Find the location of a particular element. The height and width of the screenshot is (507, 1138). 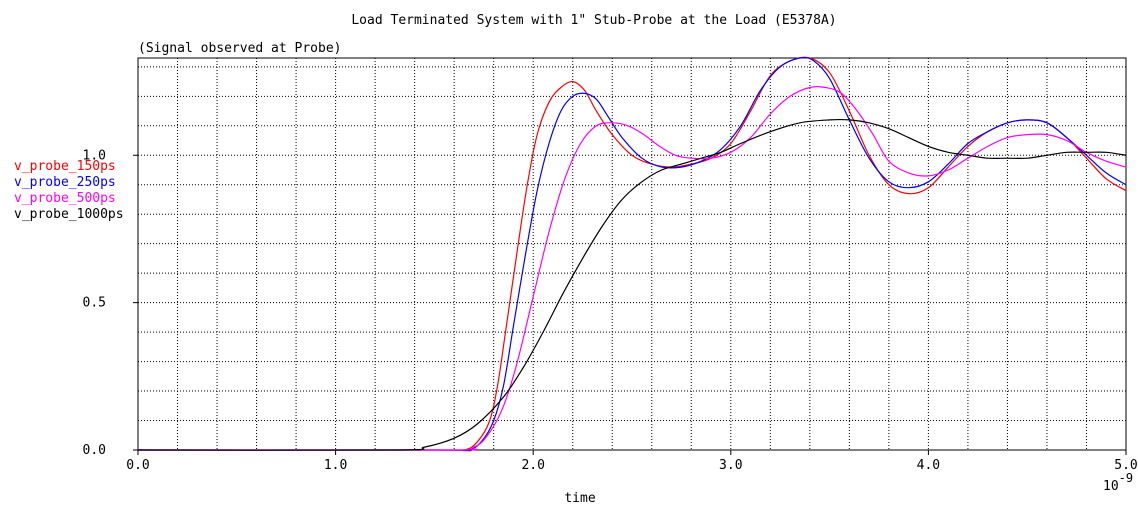

legend-entry-v-probe-150ps: v_probe_150ps is located at coordinates (65, 166).